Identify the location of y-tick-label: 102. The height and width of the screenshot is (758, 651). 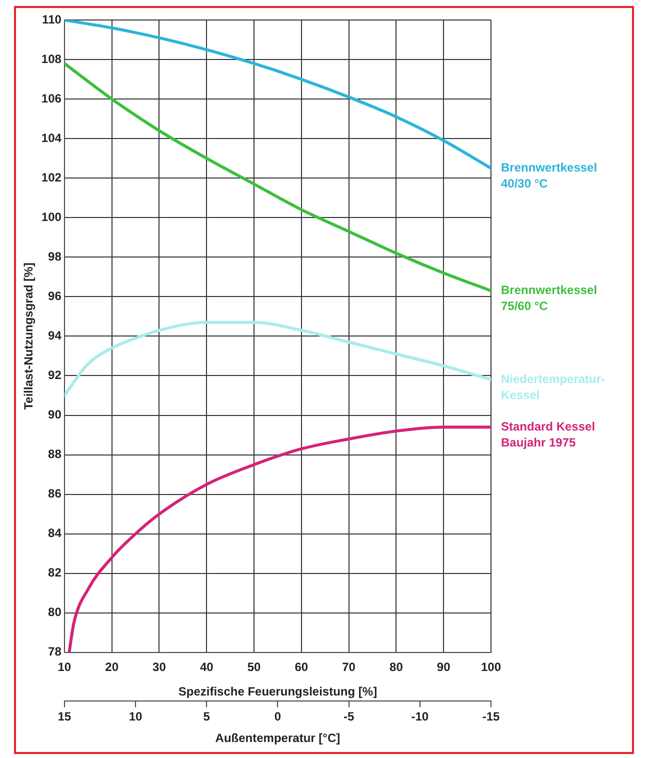
(51, 177).